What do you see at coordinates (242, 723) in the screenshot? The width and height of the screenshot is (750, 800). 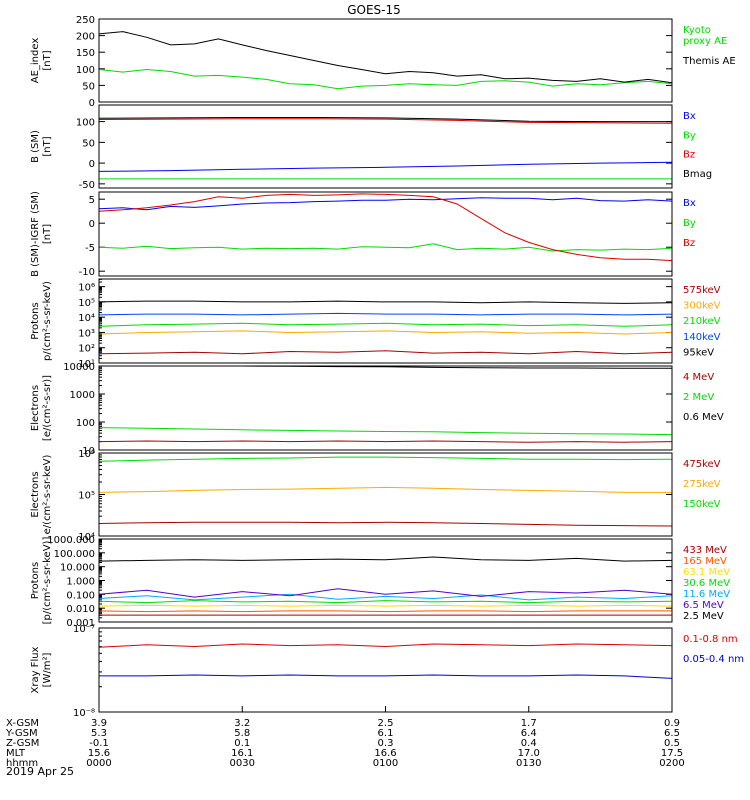 I see `x-row-value: 3.2` at bounding box center [242, 723].